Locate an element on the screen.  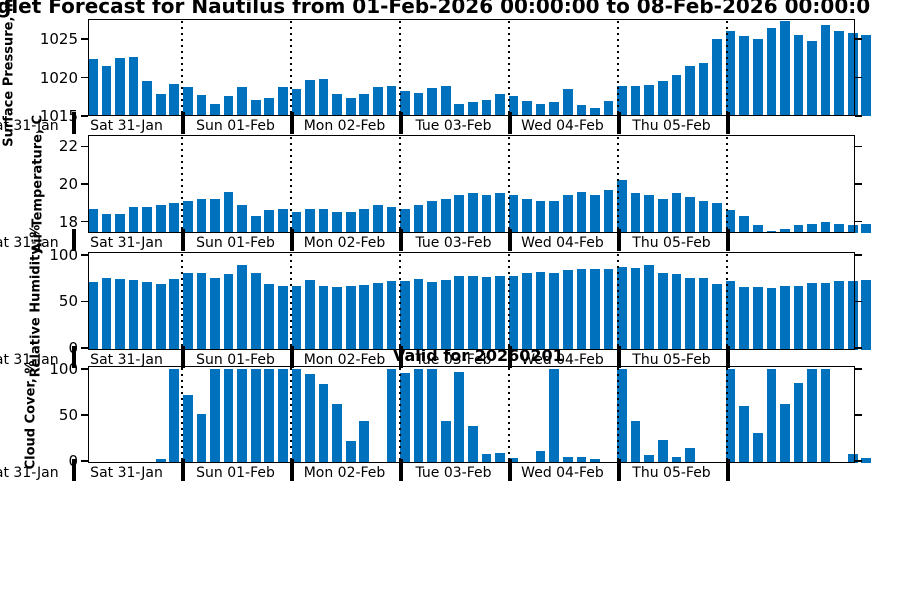
y-tick-label: 1020 is located at coordinates (58, 77).